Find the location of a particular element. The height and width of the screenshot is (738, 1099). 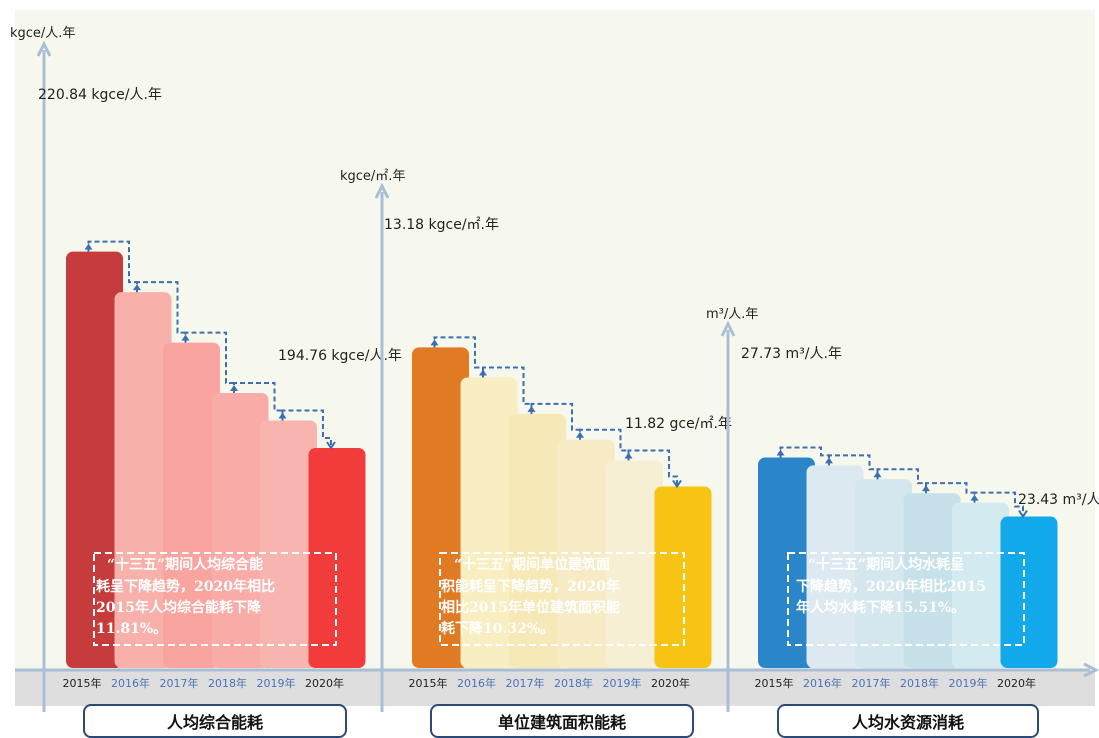

section-title: 人均综合能耗 is located at coordinates (215, 722).